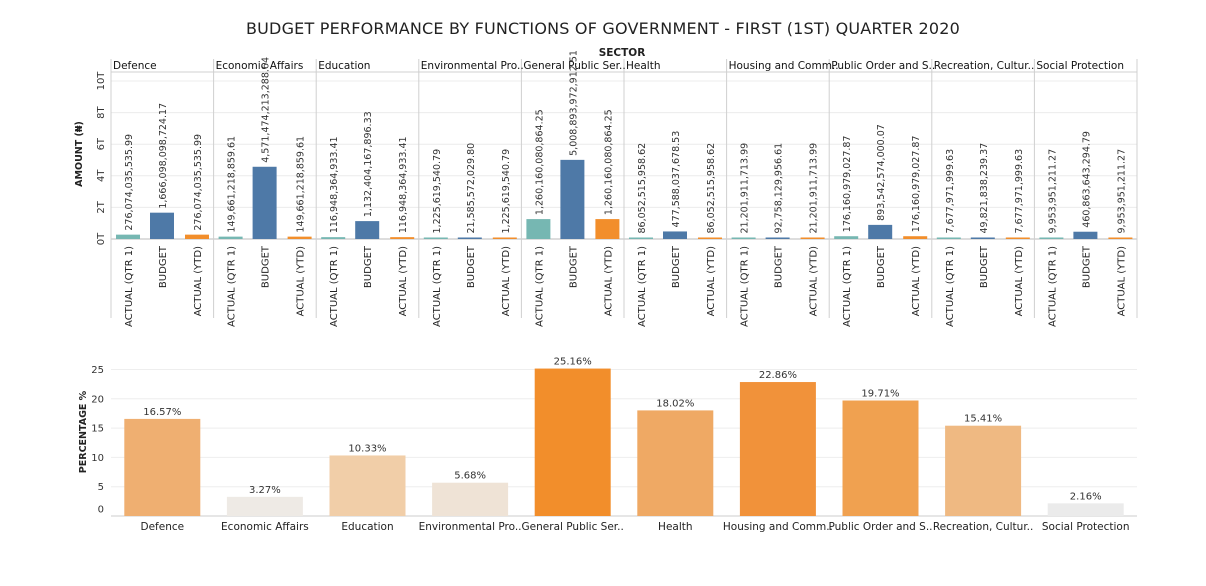 This screenshot has width=1206, height=586. What do you see at coordinates (472, 66) in the screenshot?
I see `panel-header-4: Environmental Pro..` at bounding box center [472, 66].